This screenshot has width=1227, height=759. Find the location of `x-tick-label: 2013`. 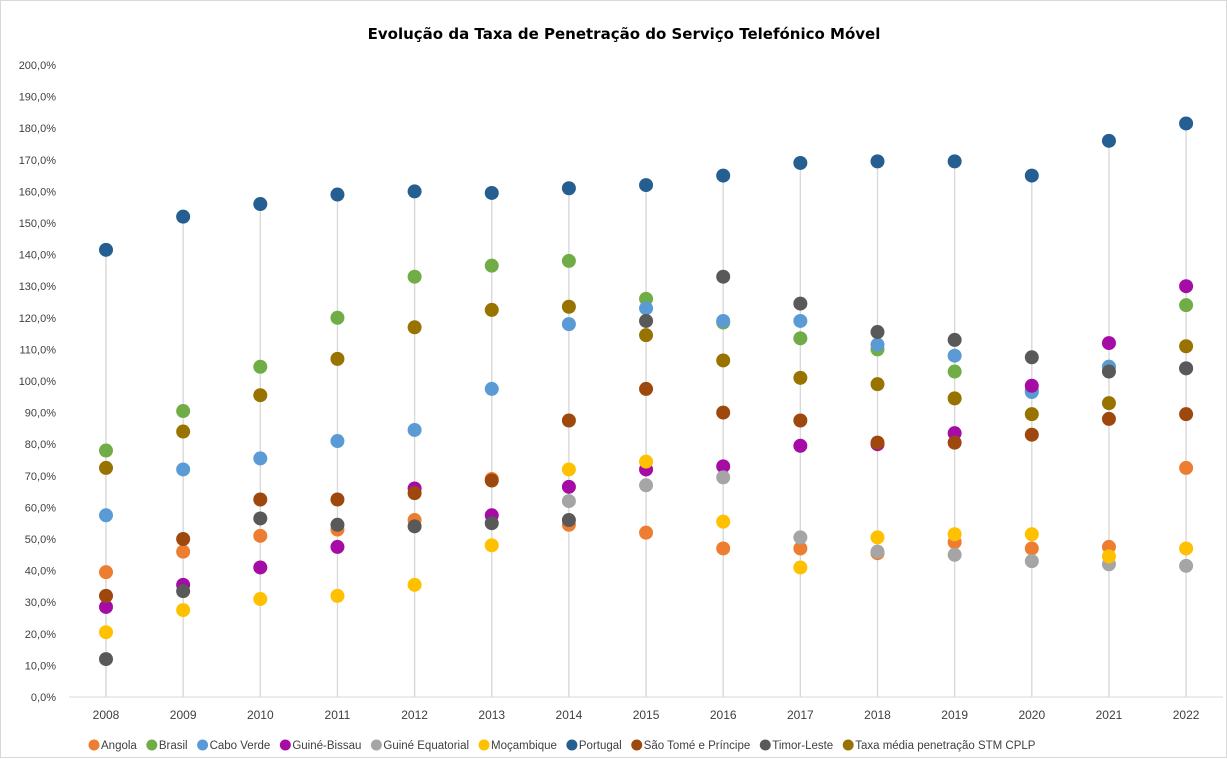

x-tick-label: 2013 is located at coordinates (491, 715).